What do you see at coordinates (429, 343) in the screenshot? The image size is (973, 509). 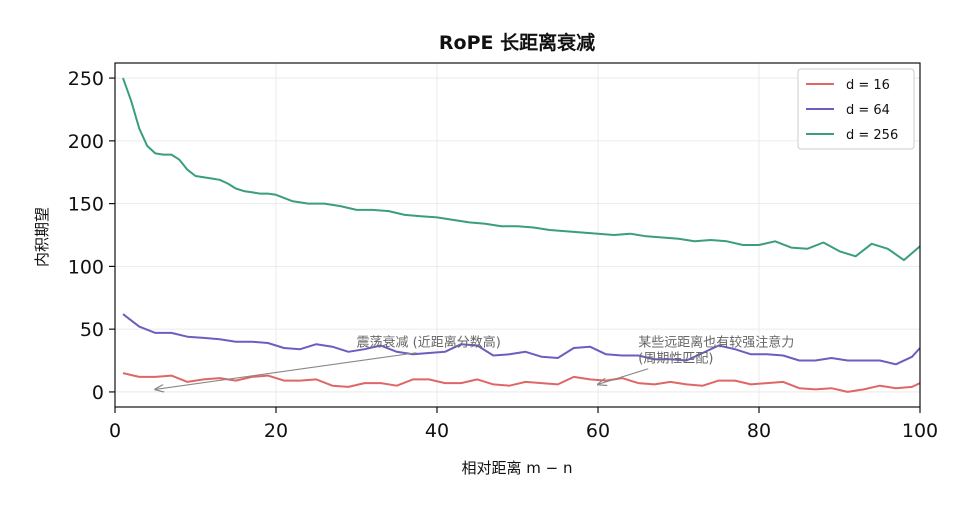 I see `annotation-text: 震荡衰减 (近距离分数高)` at bounding box center [429, 343].